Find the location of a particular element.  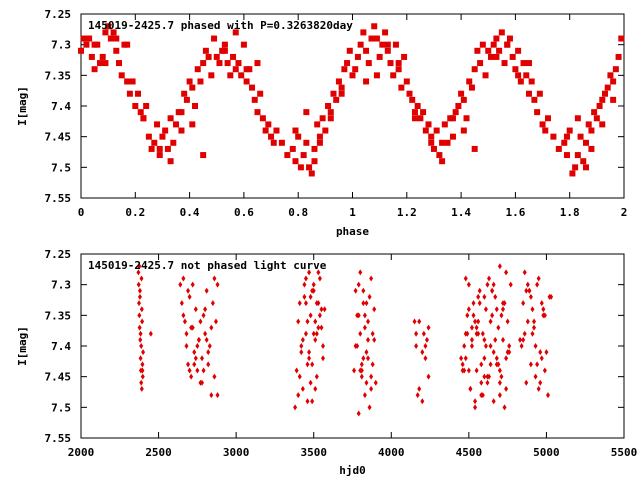

chart-2-x-tick-label: 2000 is located at coordinates (81, 452).